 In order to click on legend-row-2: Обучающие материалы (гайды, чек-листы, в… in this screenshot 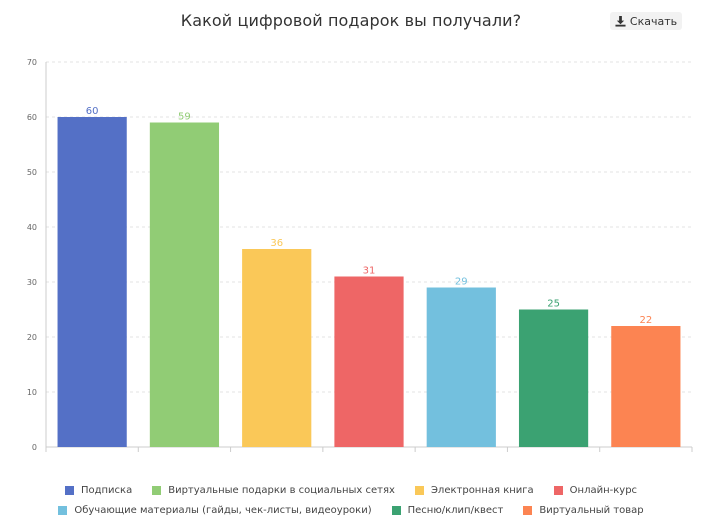, I will do `click(351, 510)`.